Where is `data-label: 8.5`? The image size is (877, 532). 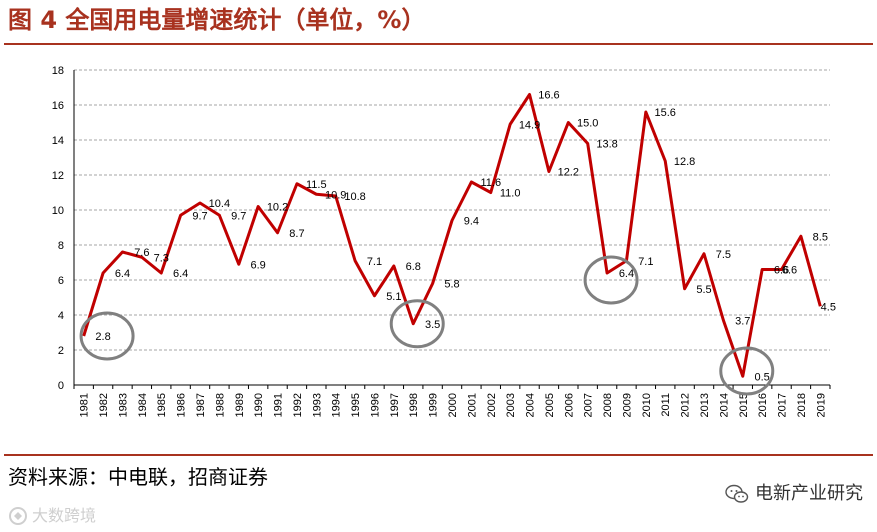
data-label: 8.5 is located at coordinates (820, 237).